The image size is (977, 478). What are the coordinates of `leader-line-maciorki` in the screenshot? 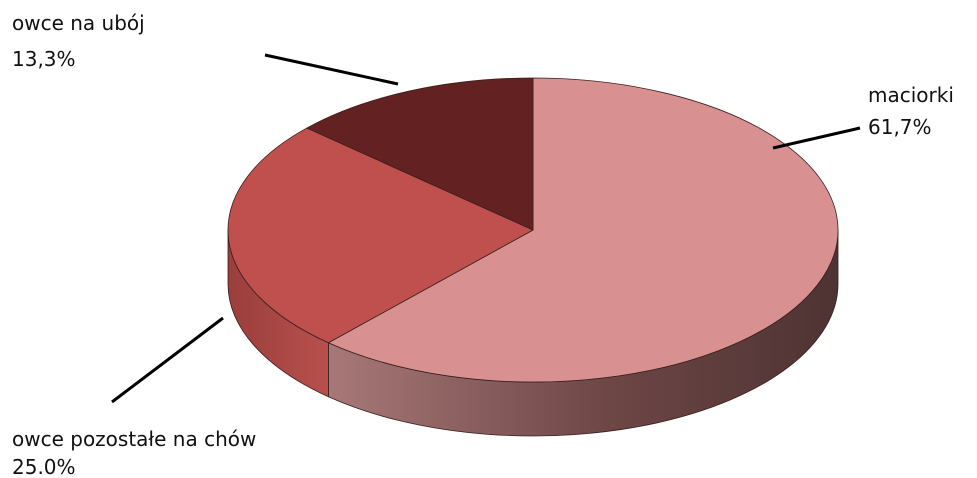 It's located at (816, 138).